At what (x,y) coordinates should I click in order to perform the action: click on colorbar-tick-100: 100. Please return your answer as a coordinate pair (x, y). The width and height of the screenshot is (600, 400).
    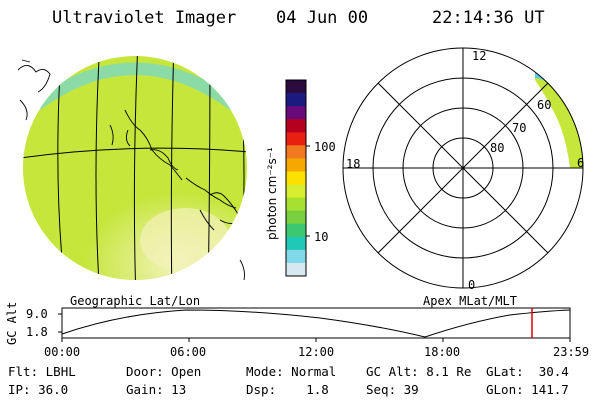
    Looking at the image, I should click on (325, 147).